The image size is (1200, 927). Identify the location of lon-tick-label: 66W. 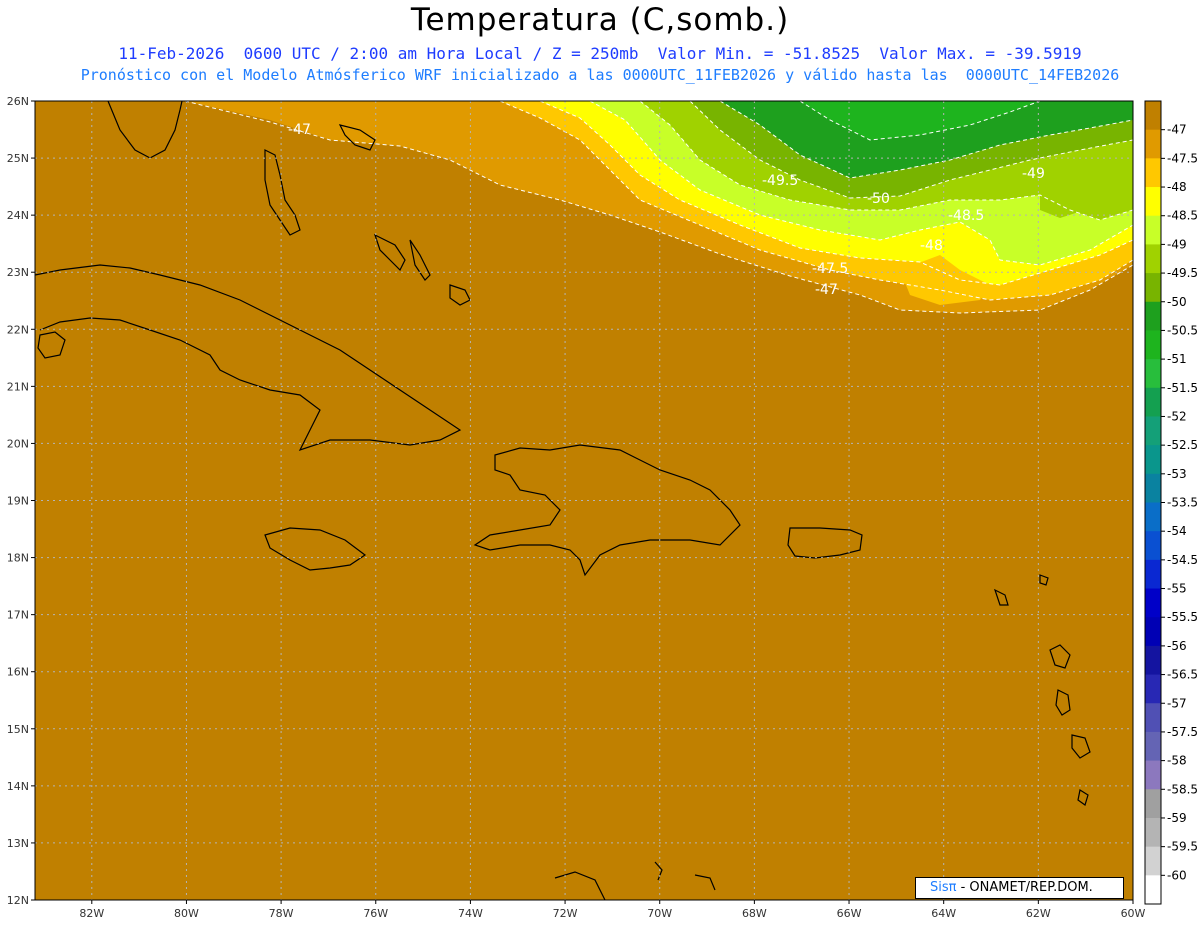
(849, 913).